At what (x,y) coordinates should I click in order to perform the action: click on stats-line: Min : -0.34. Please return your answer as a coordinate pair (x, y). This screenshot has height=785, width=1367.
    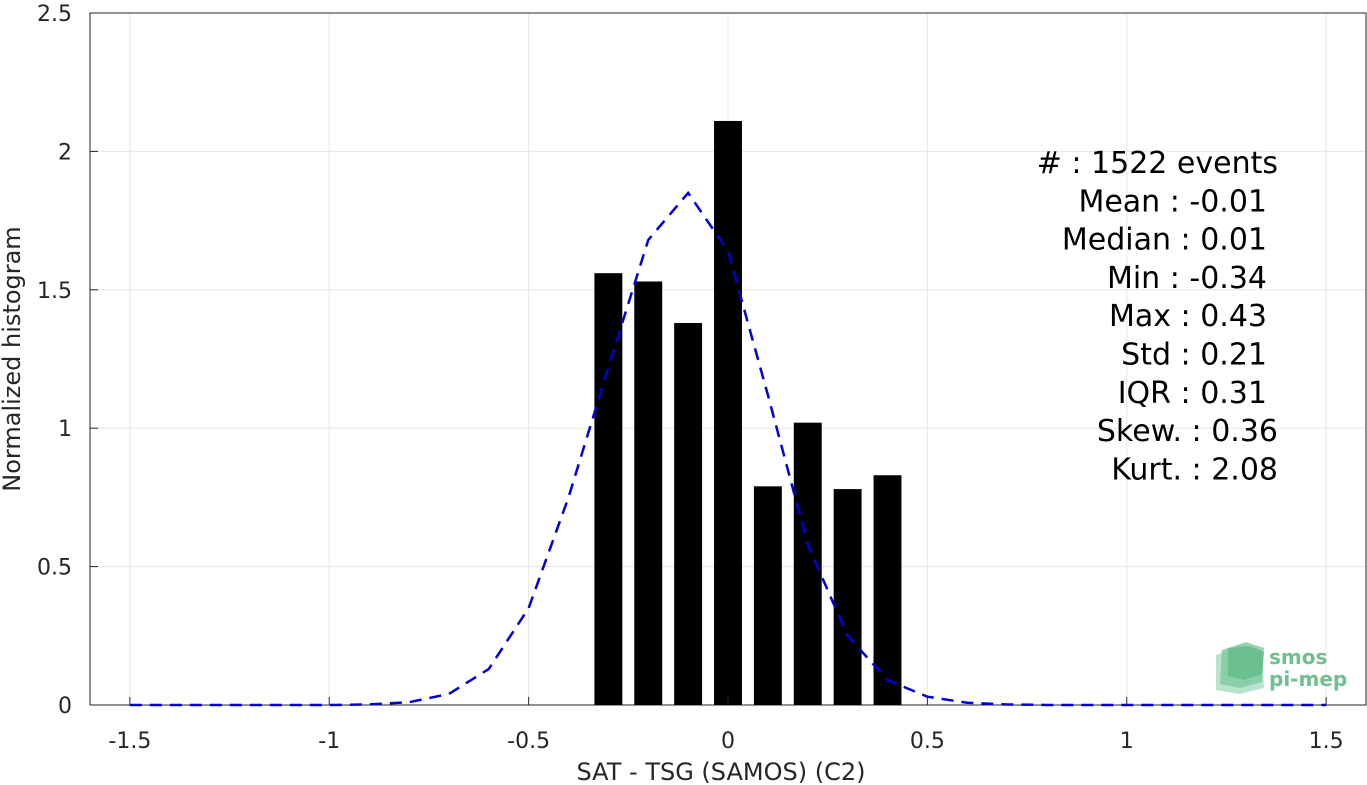
    Looking at the image, I should click on (1187, 278).